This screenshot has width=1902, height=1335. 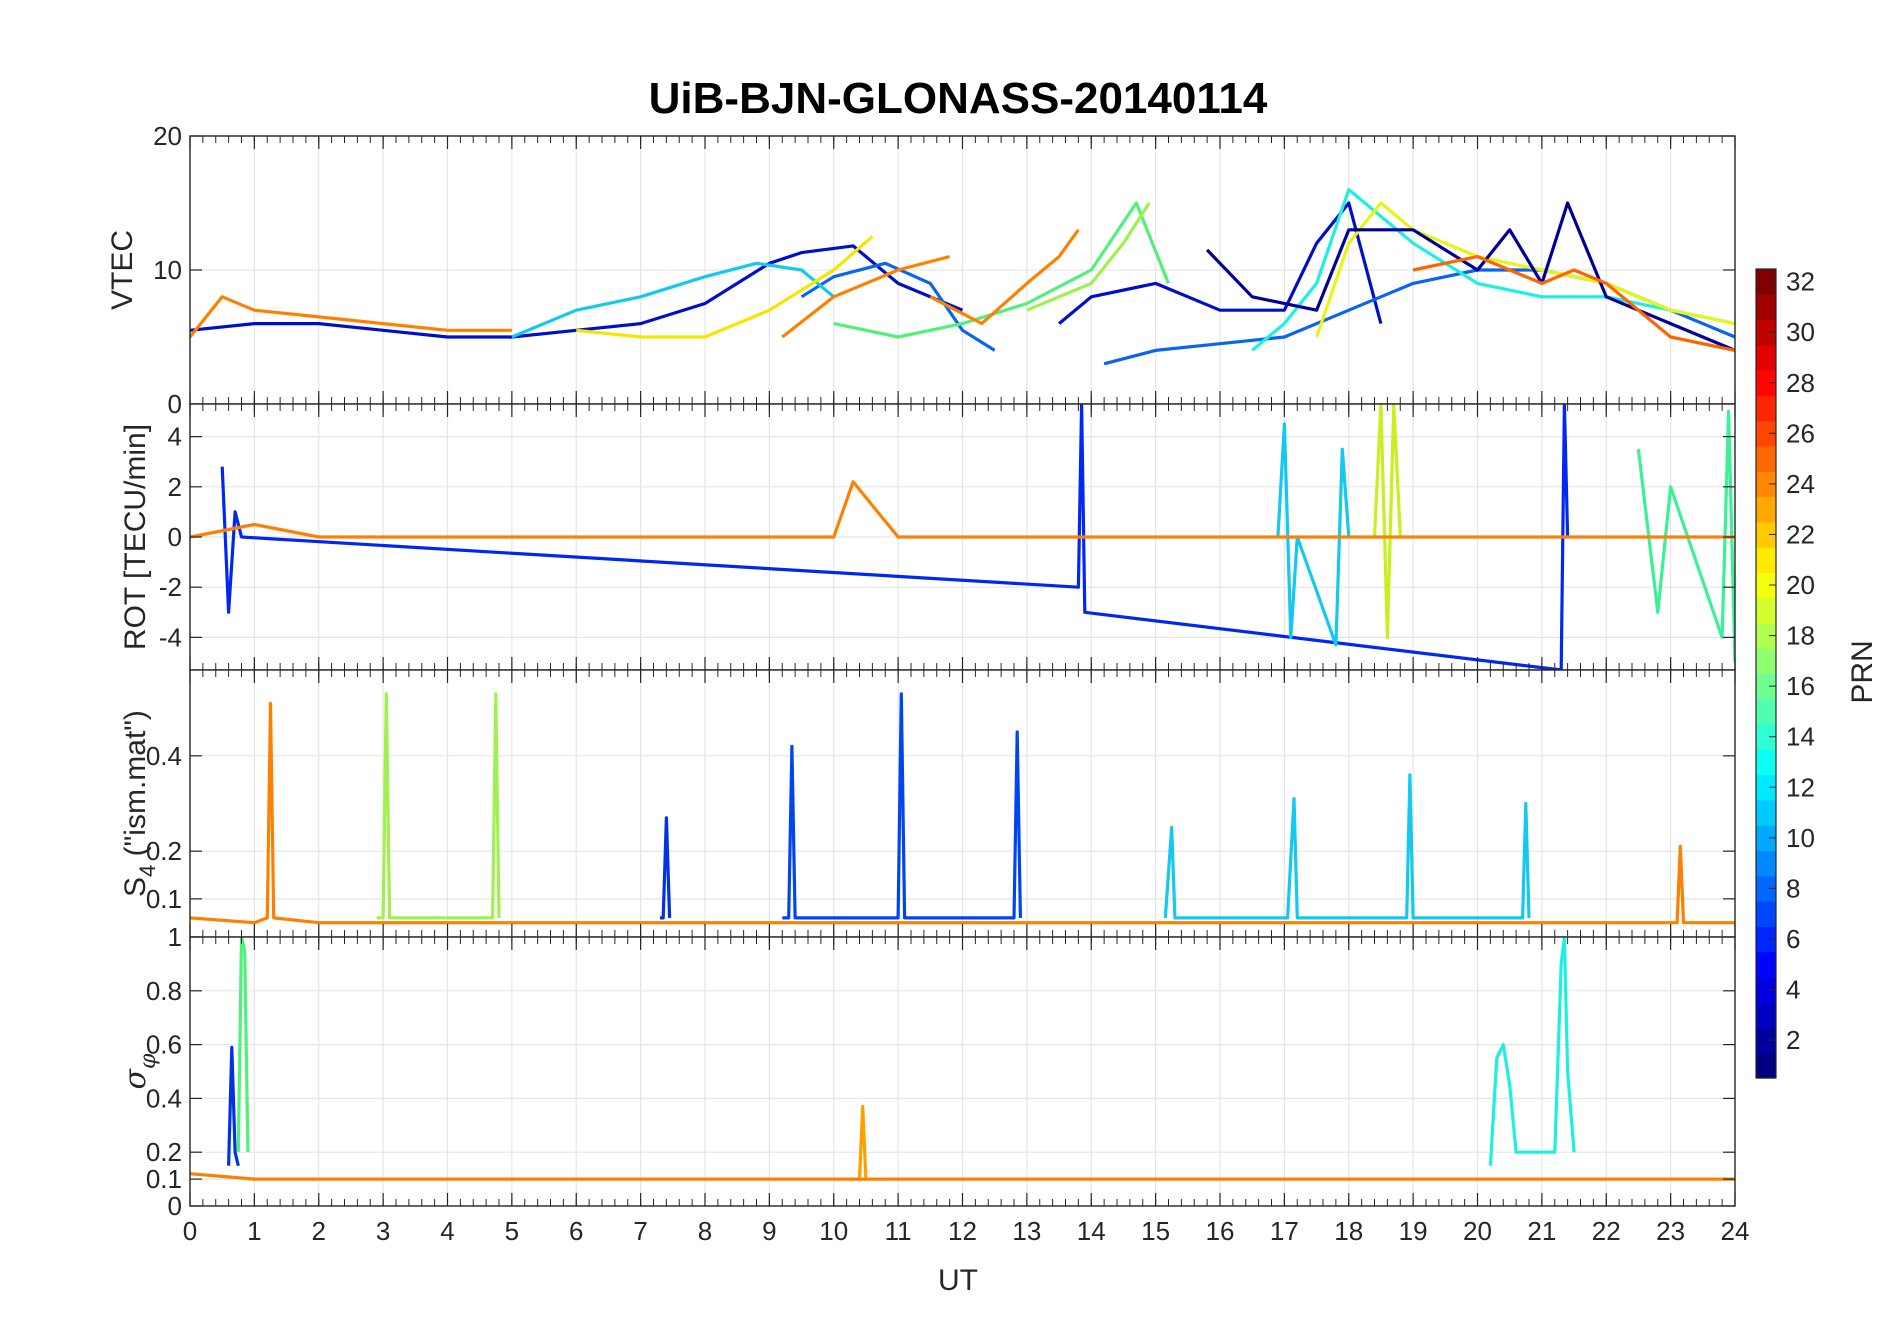 What do you see at coordinates (1793, 888) in the screenshot?
I see `colorbar-tick-label: 8` at bounding box center [1793, 888].